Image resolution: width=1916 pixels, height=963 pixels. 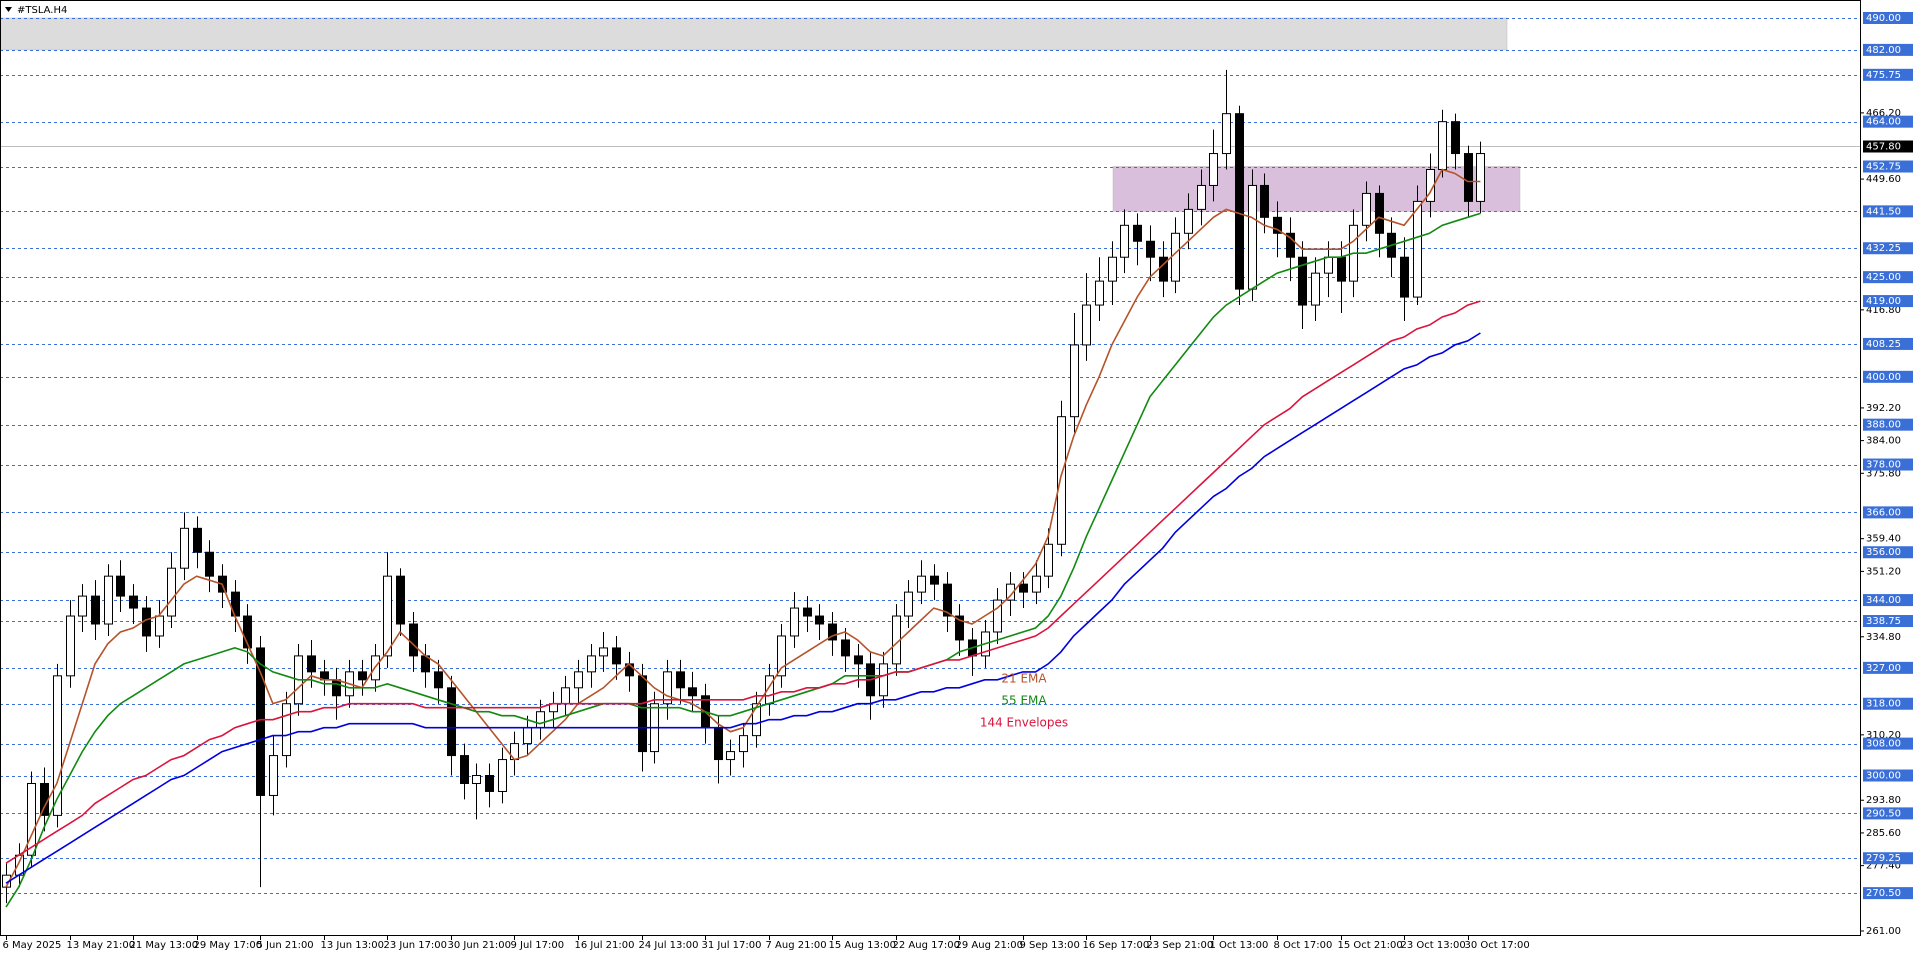 I want to click on x-tick-label: 15 Aug 13:00, so click(x=862, y=945).